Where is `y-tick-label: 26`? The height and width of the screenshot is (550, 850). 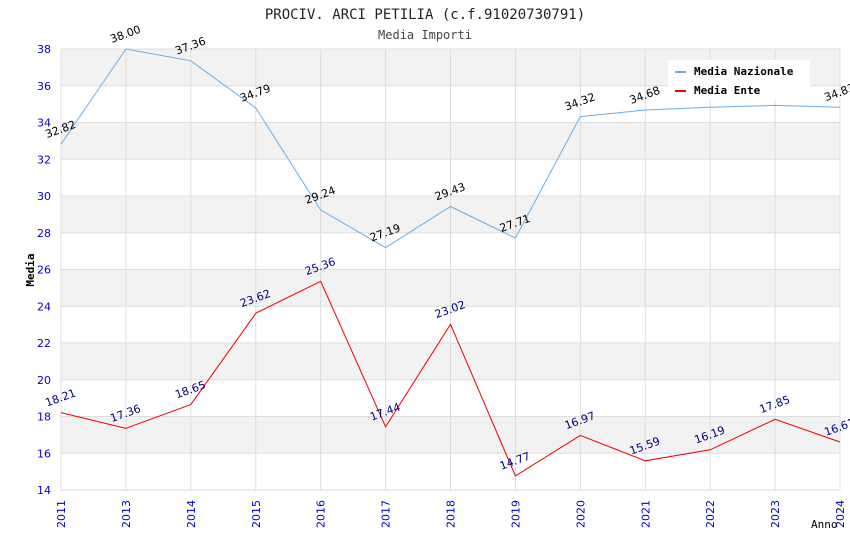
y-tick-label: 26 is located at coordinates (44, 270).